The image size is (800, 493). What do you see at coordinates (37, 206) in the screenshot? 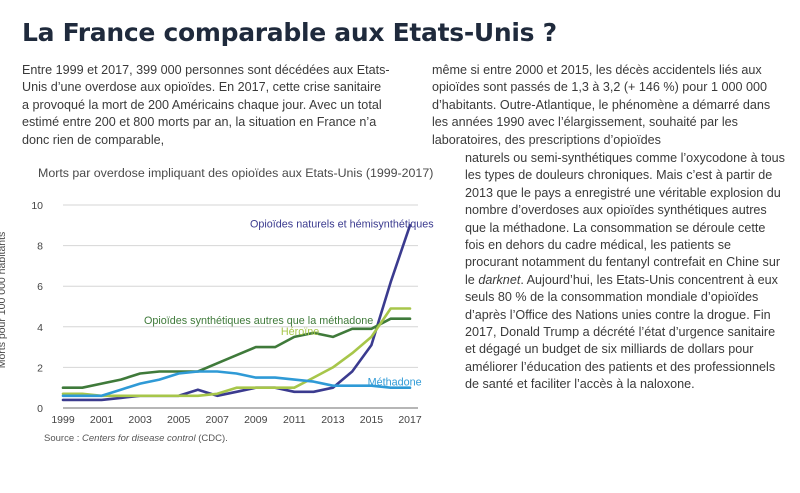
I see `y-tick-label: 10` at bounding box center [37, 206].